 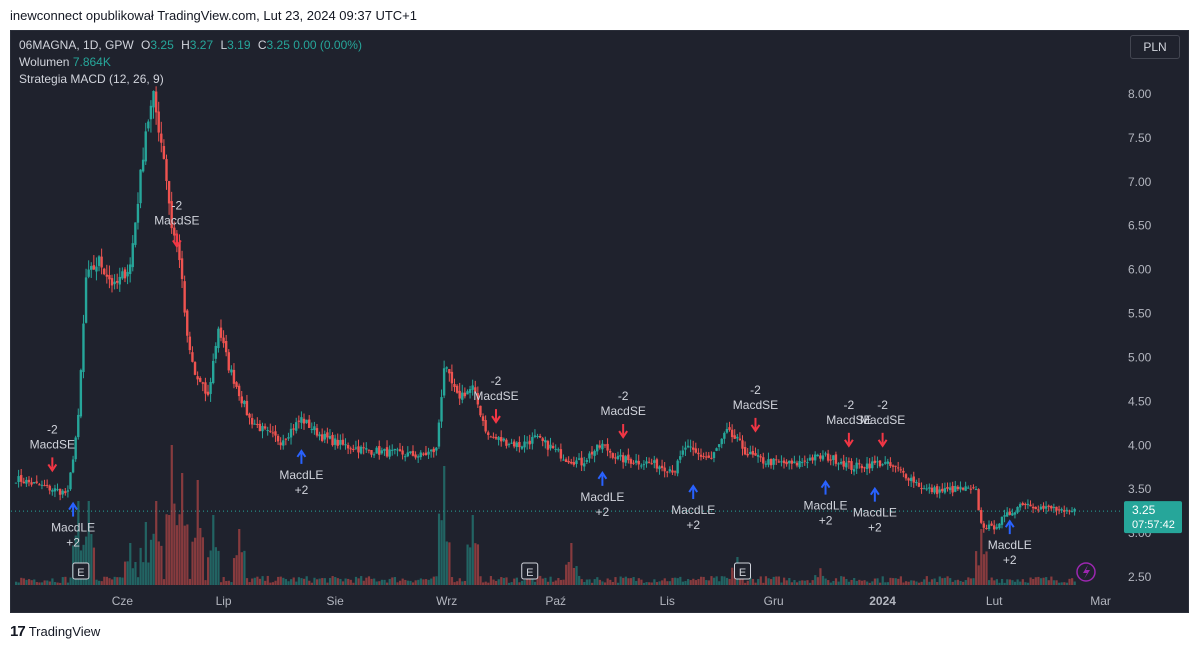 What do you see at coordinates (76, 45) in the screenshot?
I see `symbol-label: 06MAGNA, 1D, GPW` at bounding box center [76, 45].